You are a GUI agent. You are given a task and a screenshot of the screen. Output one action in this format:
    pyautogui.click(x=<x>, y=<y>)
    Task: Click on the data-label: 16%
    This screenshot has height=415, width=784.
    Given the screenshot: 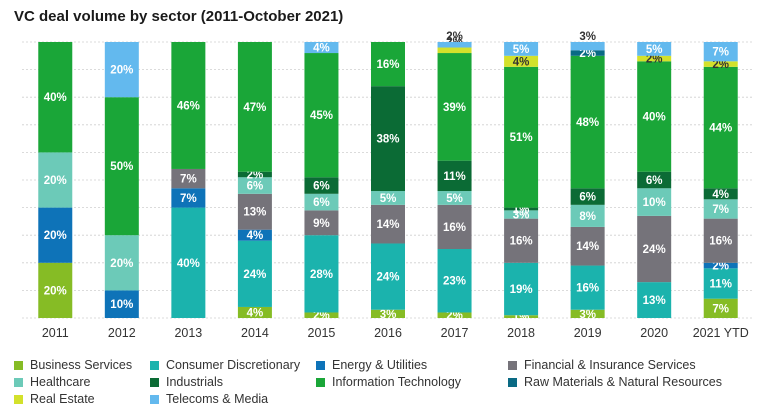 What is the action you would take?
    pyautogui.click(x=521, y=242)
    